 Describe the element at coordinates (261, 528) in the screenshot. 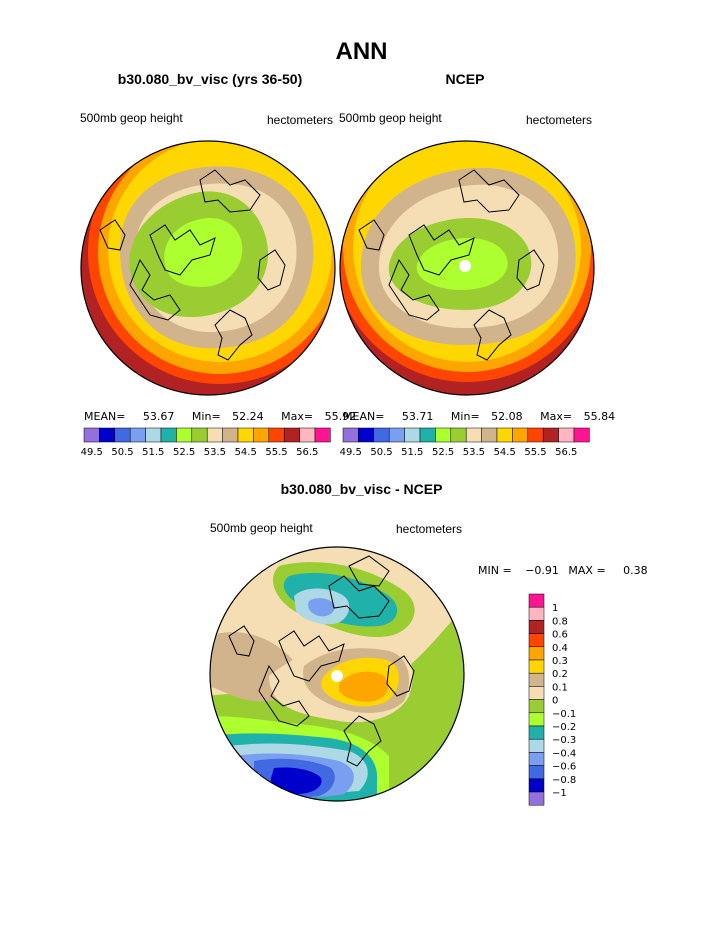

I see `diff-variable-label: 500mb geop height` at that location.